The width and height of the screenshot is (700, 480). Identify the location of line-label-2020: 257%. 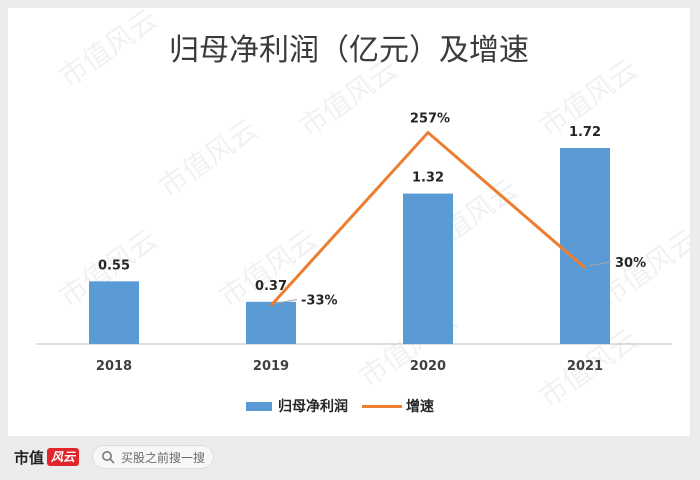
(430, 119).